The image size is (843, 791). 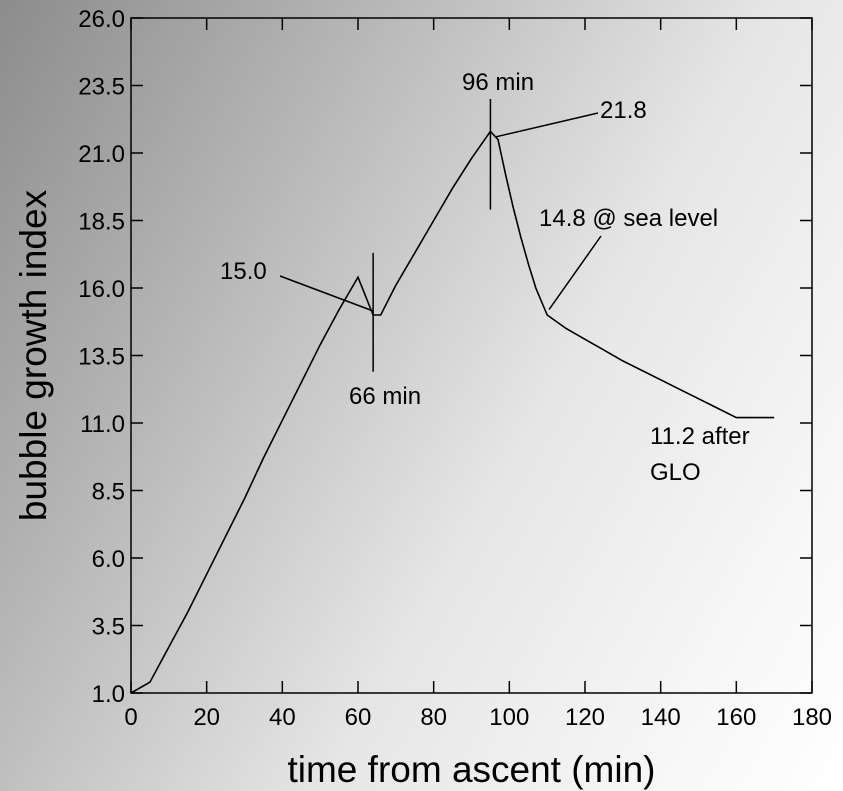 I want to click on x-tick-label: 120, so click(x=585, y=717).